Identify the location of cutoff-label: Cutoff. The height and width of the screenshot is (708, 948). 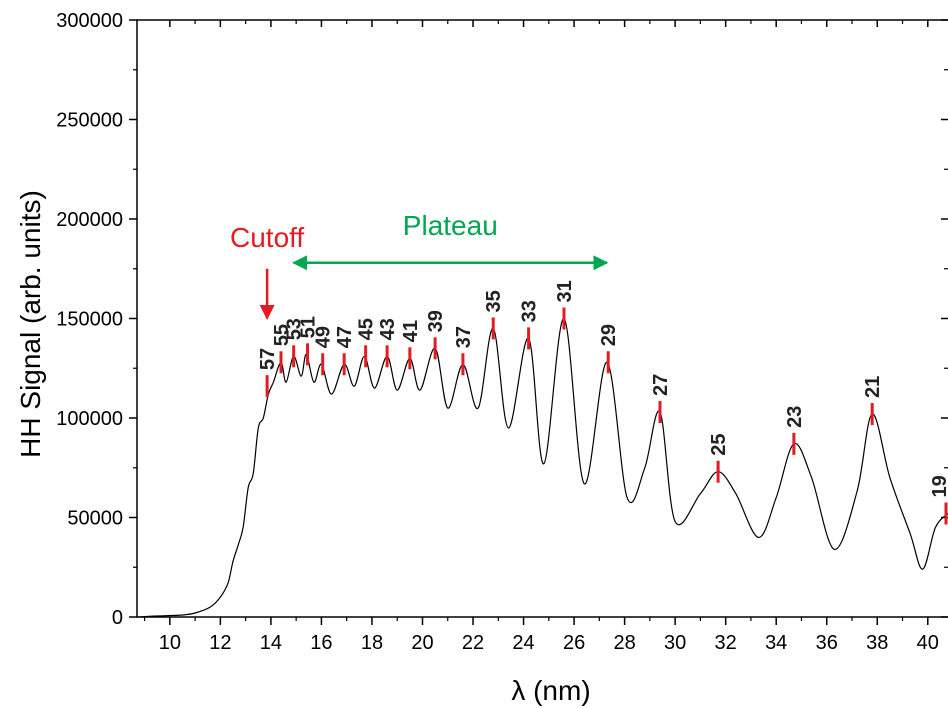
(267, 237).